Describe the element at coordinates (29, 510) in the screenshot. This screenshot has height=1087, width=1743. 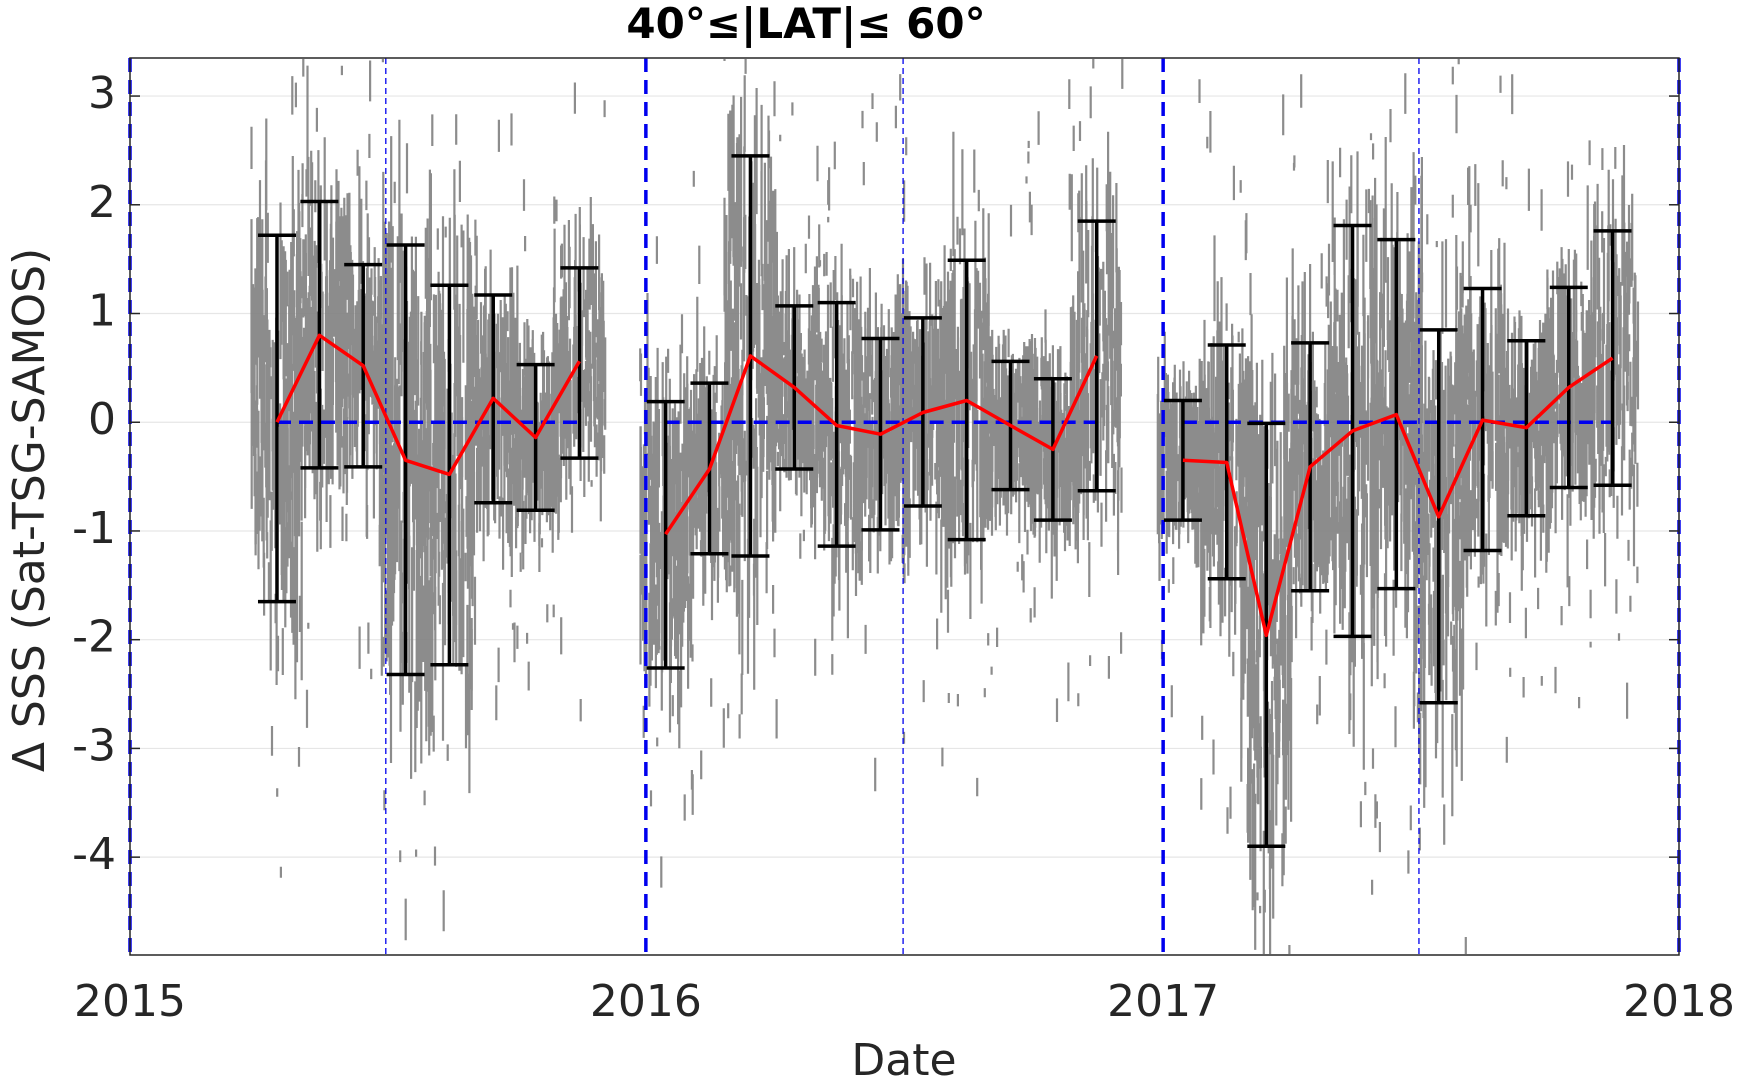
I see `y-axis-label: Δ SSS (Sat-TSG-SAMOS)` at that location.